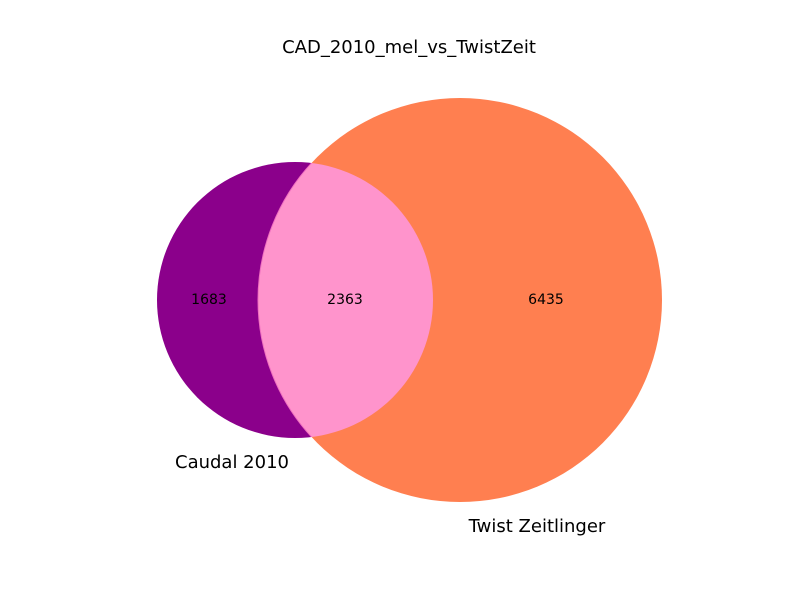 The width and height of the screenshot is (800, 600). Describe the element at coordinates (209, 300) in the screenshot. I see `only-caudal-count: 1683` at that location.